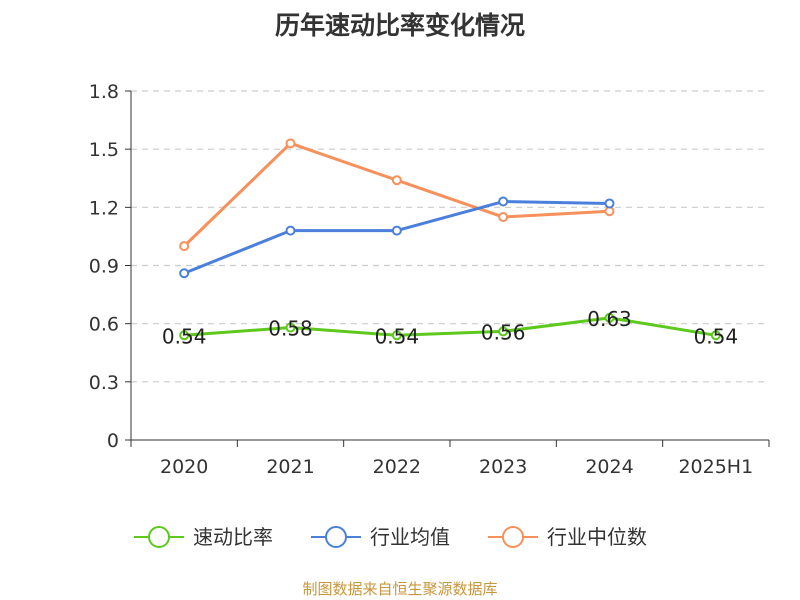  I want to click on y-tick-label: 1.8, so click(104, 92).